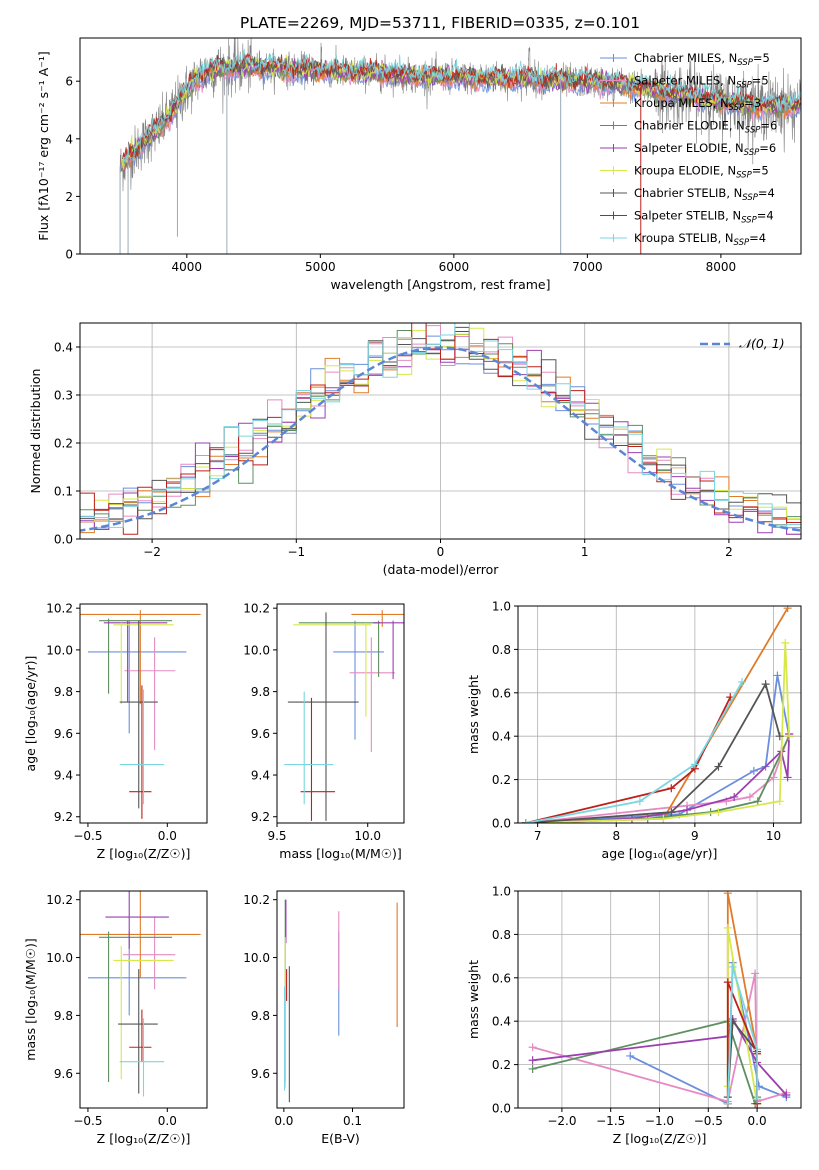 Image resolution: width=819 pixels, height=1170 pixels. What do you see at coordinates (729, 552) in the screenshot?
I see `x-tick-label: 2` at bounding box center [729, 552].